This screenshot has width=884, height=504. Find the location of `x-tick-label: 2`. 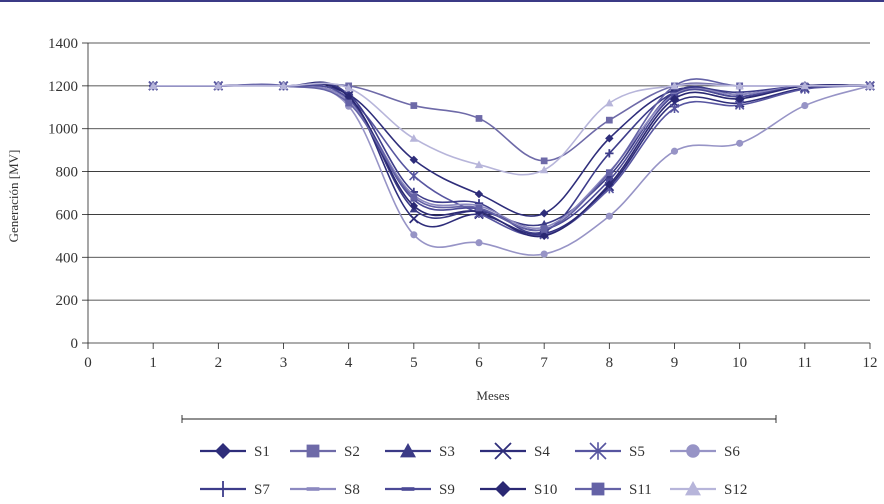

x-tick-label: 2 is located at coordinates (219, 363).